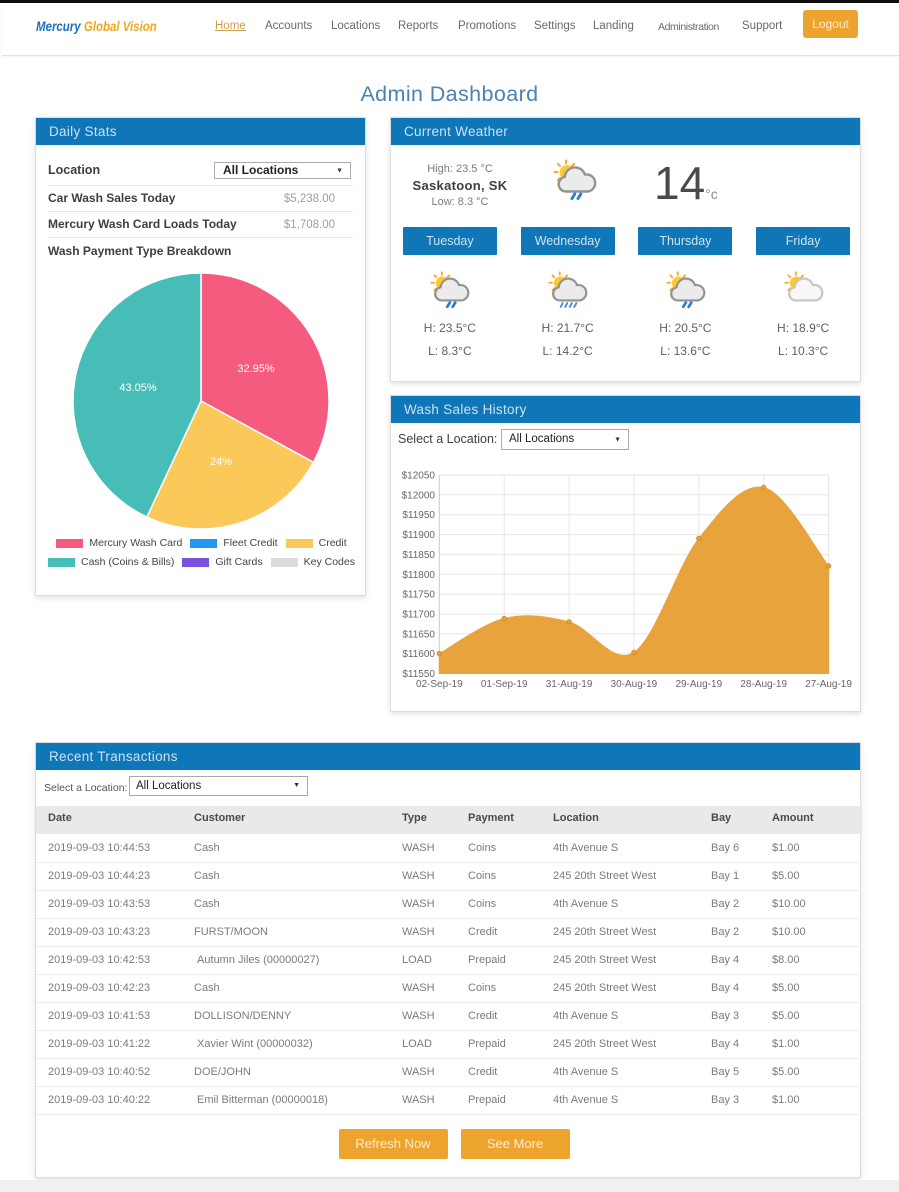  Describe the element at coordinates (256, 369) in the screenshot. I see `svg-text: 32.95%` at that location.